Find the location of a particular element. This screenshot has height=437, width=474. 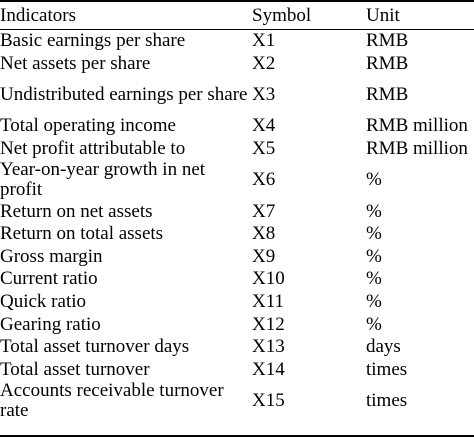

header-unit: Unit is located at coordinates (420, 15).